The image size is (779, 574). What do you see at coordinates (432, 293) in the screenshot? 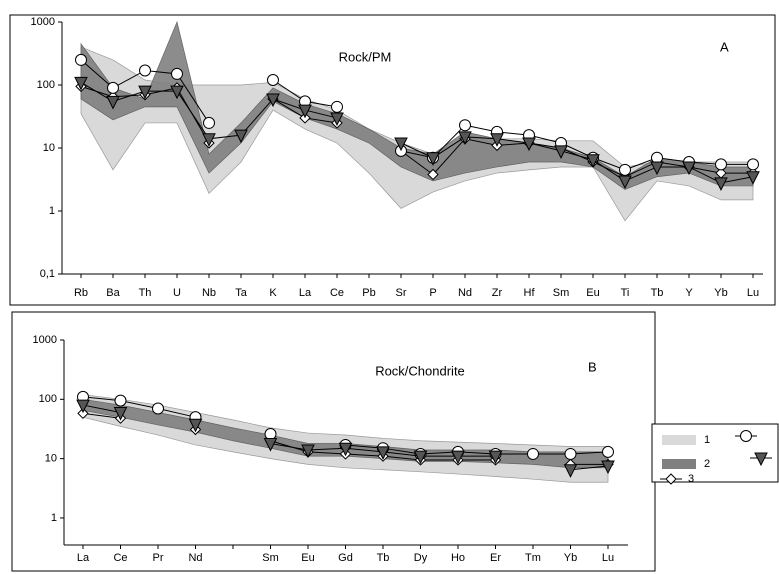
I see `x-tick-label: P` at bounding box center [432, 293].